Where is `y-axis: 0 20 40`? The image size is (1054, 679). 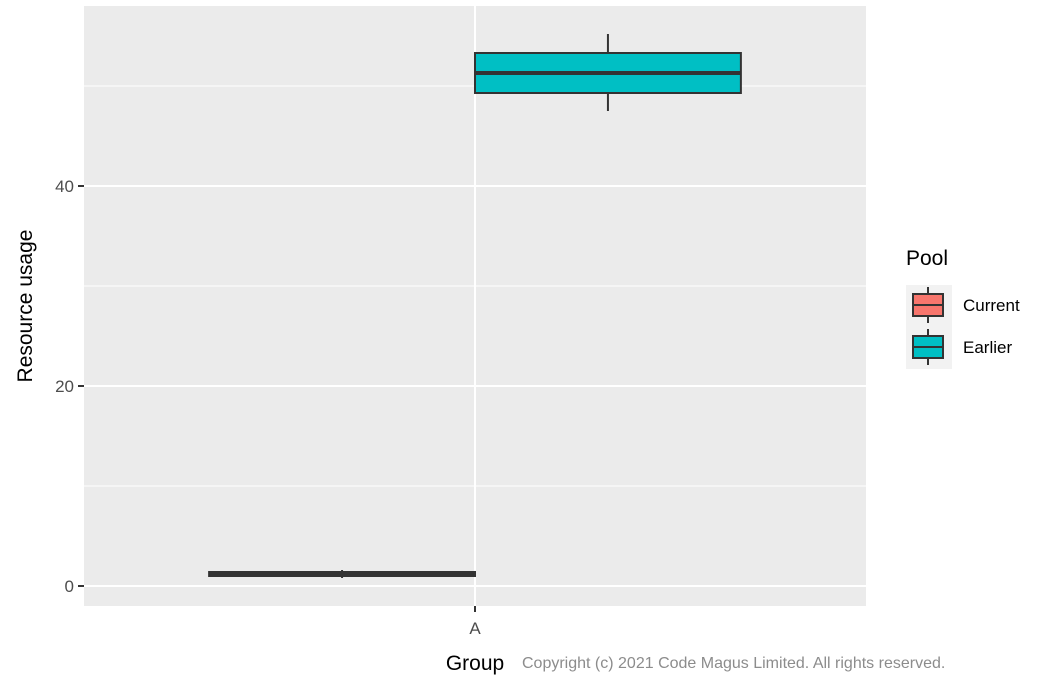
y-axis: 0 20 40 is located at coordinates (69, 386).